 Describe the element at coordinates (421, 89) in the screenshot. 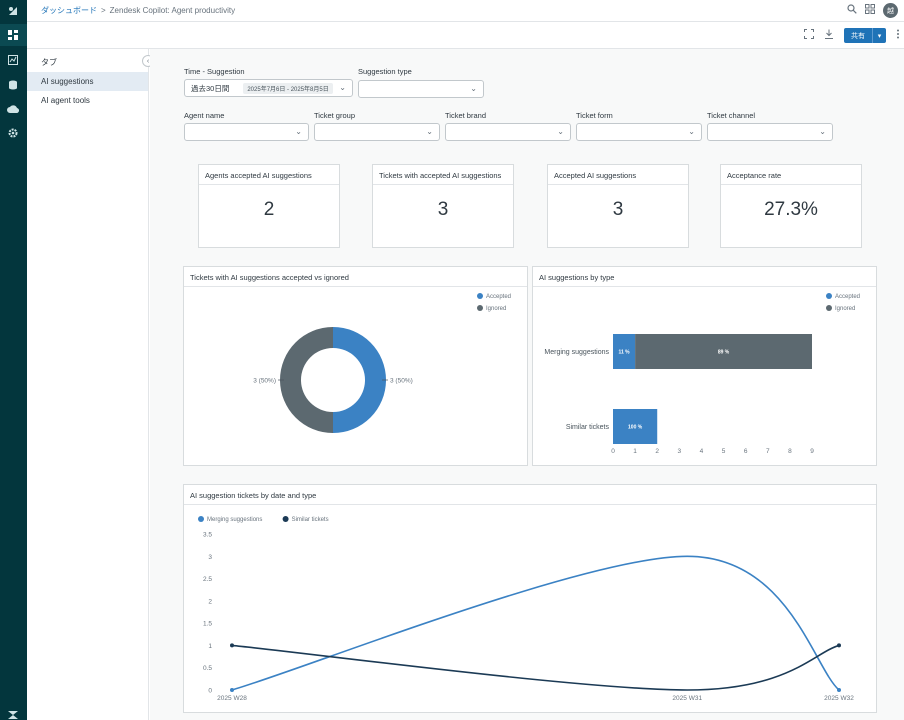

I see `suggestion-type-select: ⌄` at that location.